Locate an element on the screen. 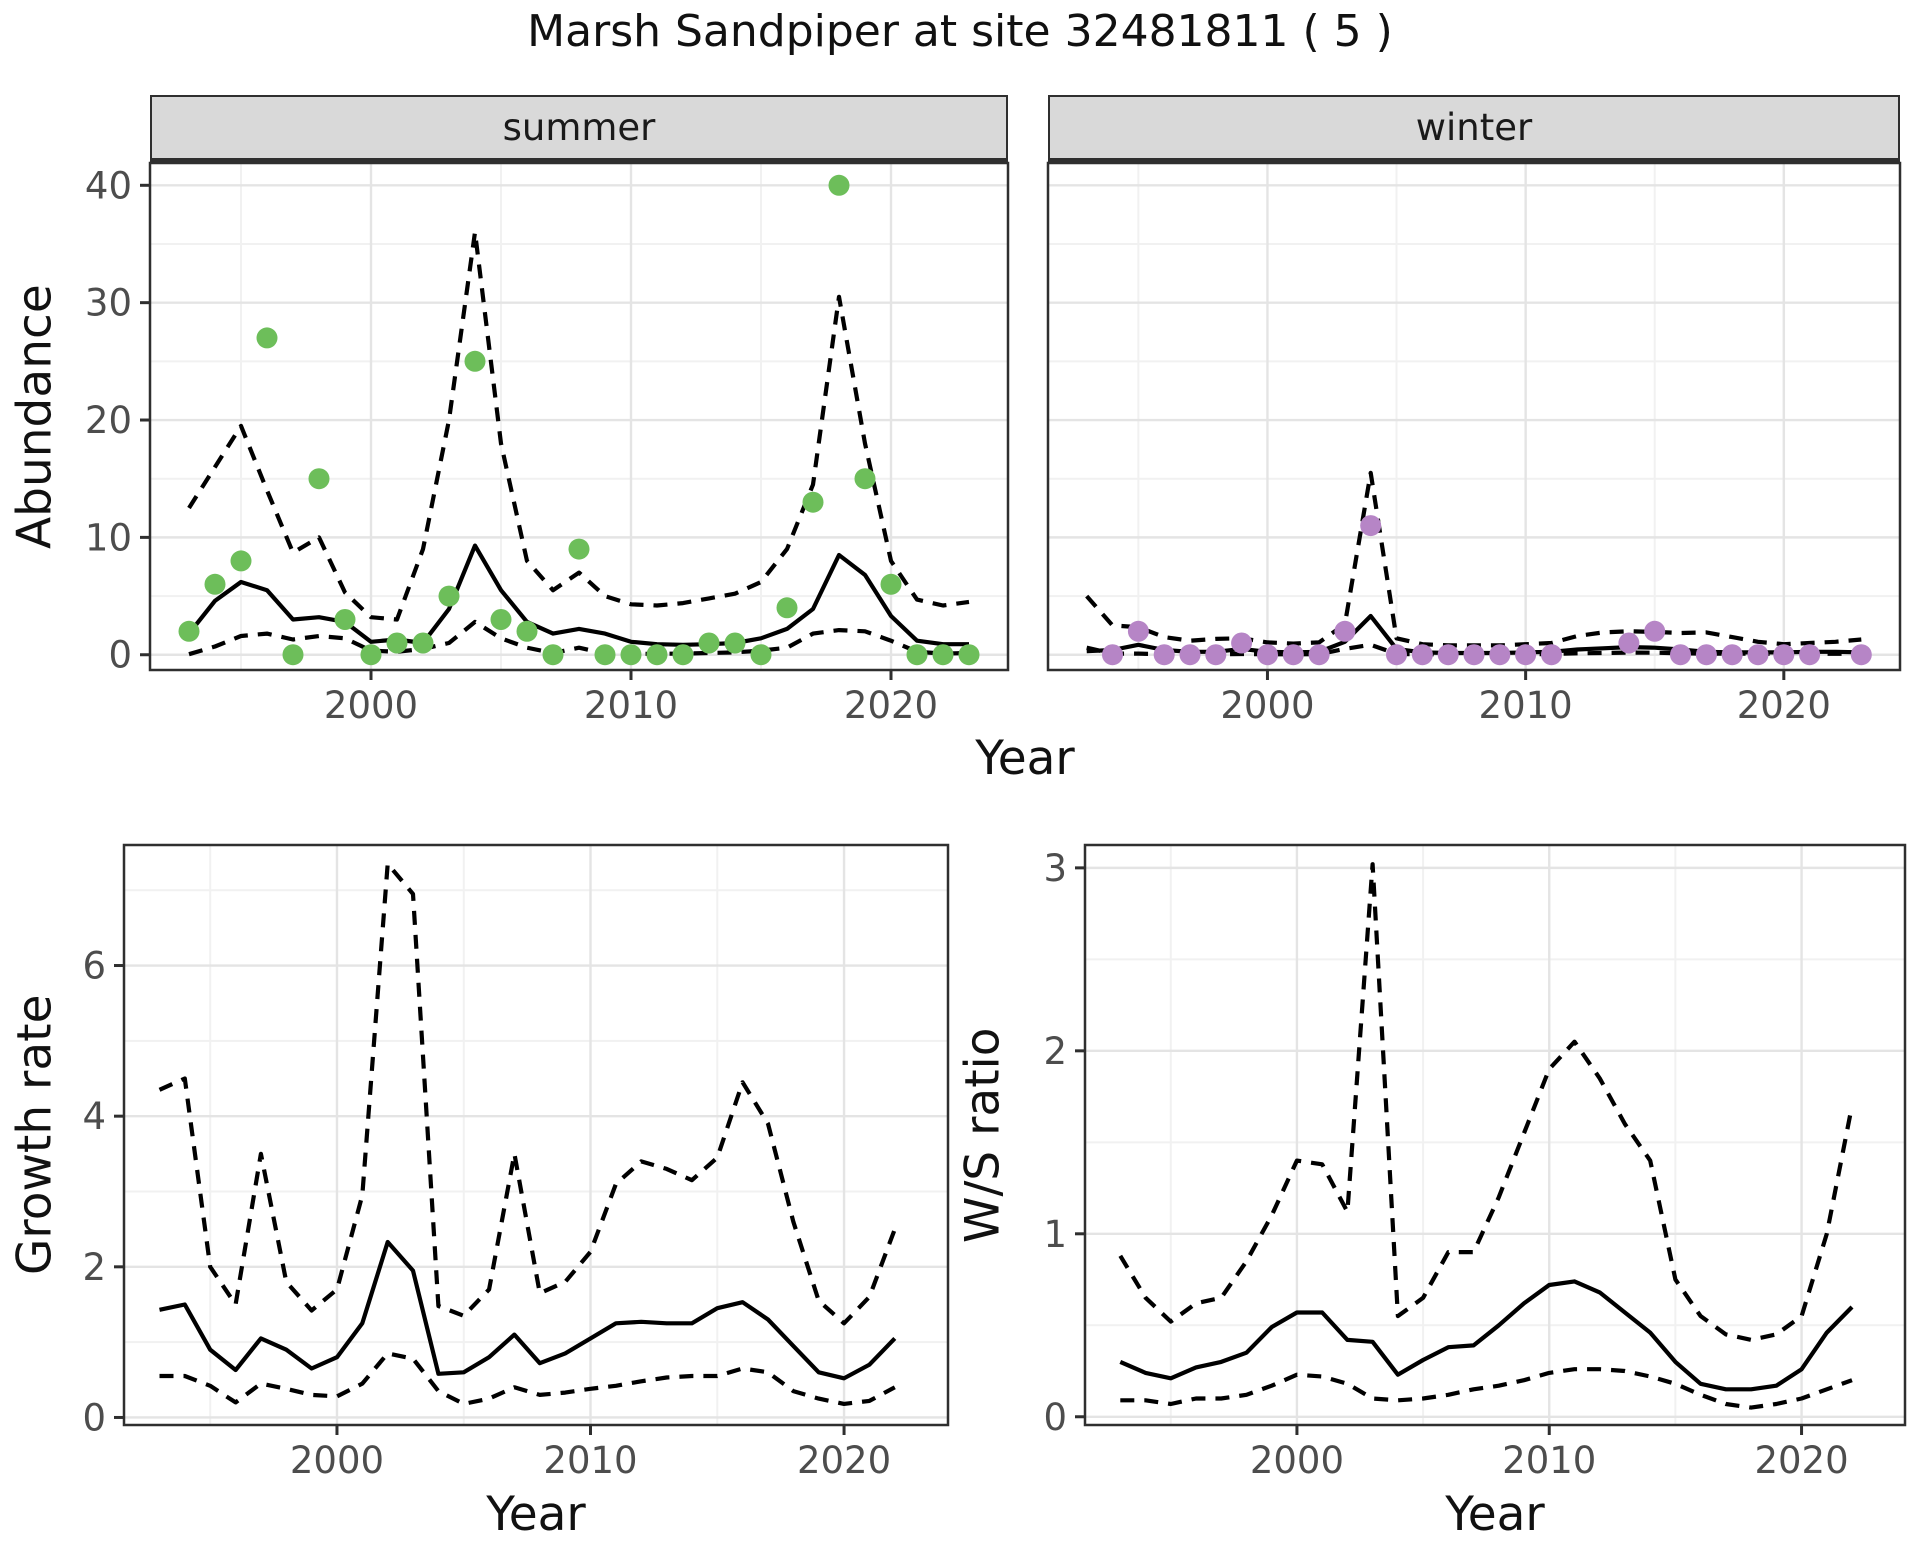 Image resolution: width=1920 pixels, height=1560 pixels. facet-strip-summer-label: summer is located at coordinates (579, 127).